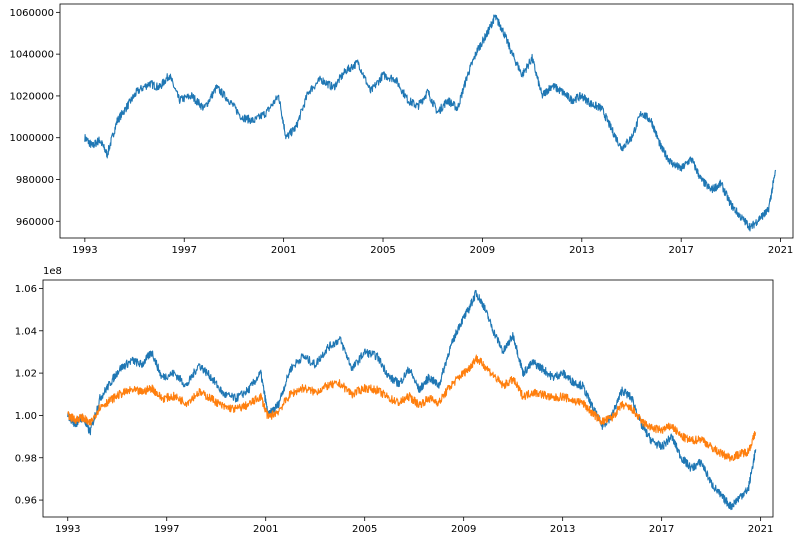  What do you see at coordinates (31, 138) in the screenshot?
I see `y-tick-label: 1000000` at bounding box center [31, 138].